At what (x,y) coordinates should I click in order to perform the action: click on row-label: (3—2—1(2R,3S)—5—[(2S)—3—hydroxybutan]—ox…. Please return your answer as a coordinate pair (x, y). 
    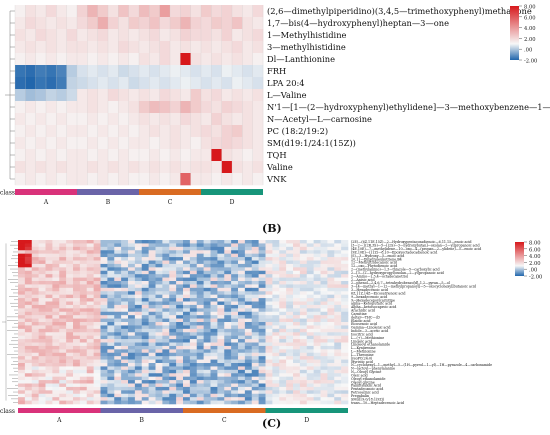
    Looking at the image, I should click on (415, 246).